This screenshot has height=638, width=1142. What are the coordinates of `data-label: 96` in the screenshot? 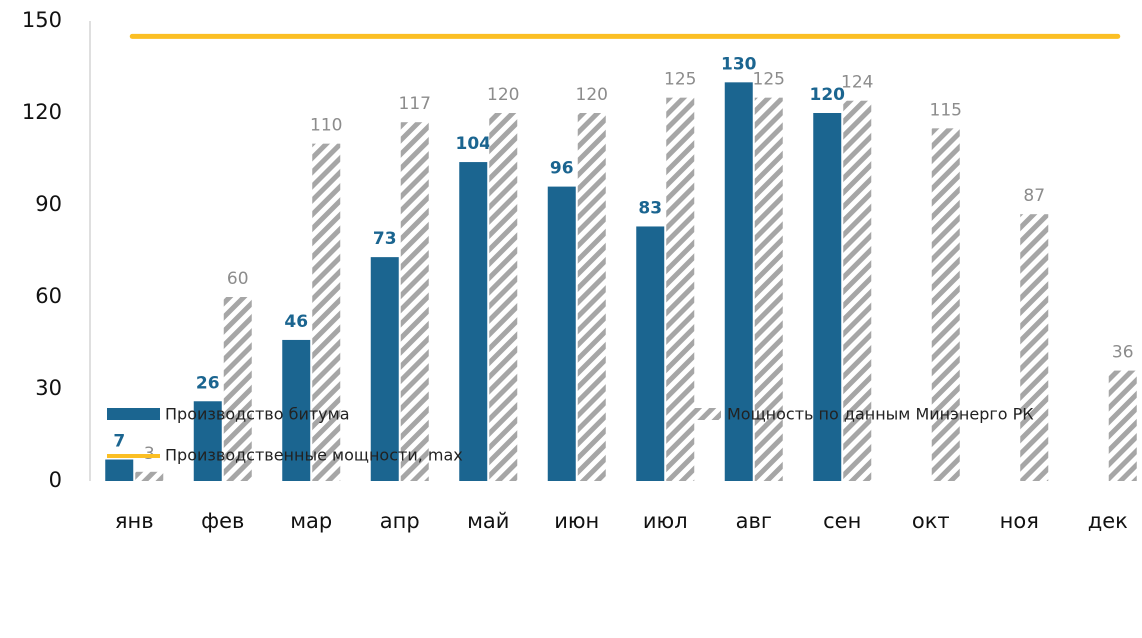 It's located at (562, 169).